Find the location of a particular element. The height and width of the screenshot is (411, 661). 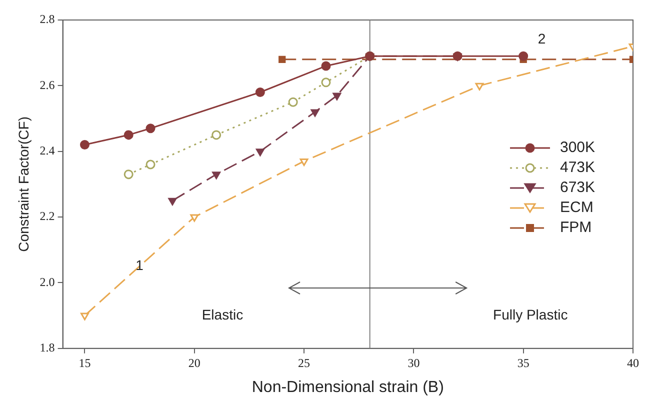

legend-label: FPM is located at coordinates (576, 228).